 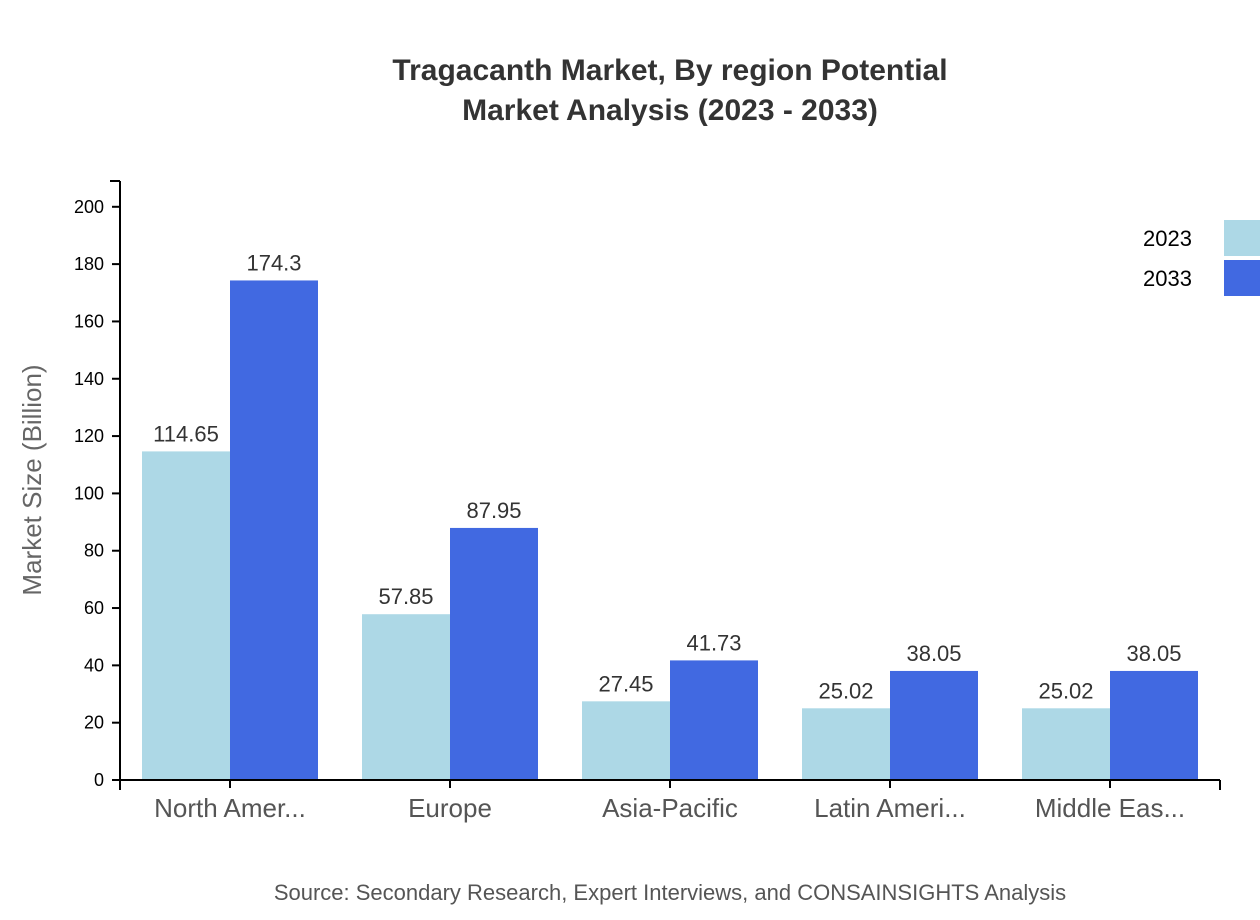 I want to click on y-tick-label-200: 200, so click(x=89, y=207).